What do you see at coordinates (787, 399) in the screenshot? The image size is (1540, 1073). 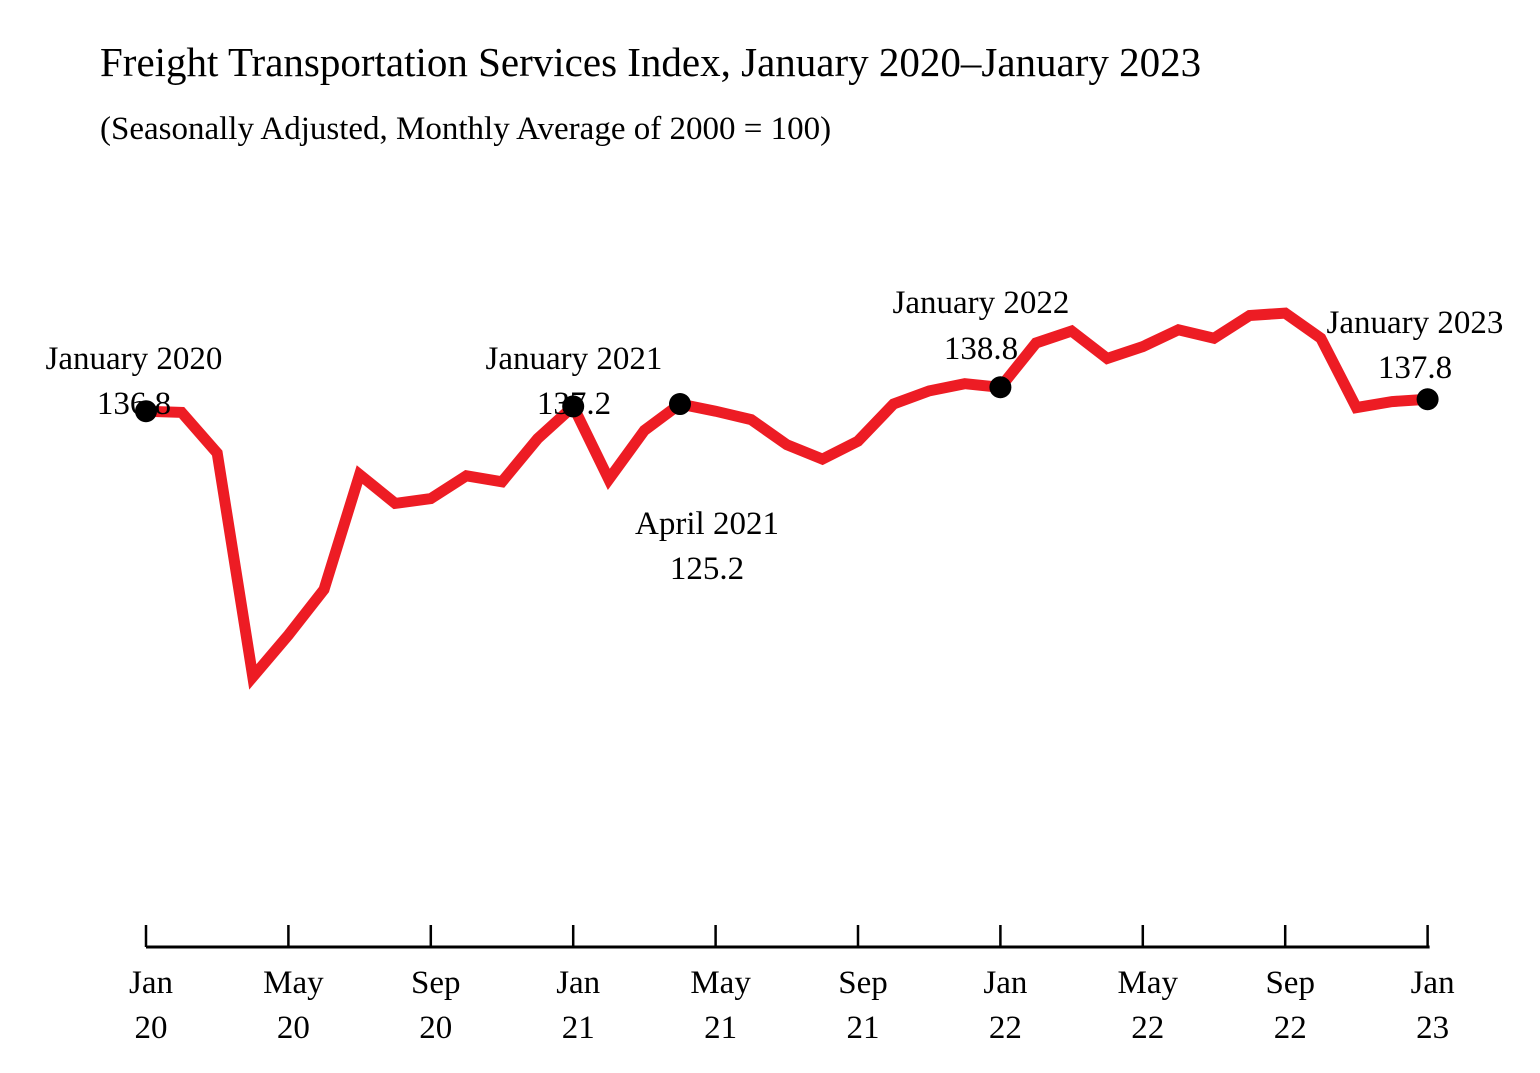 I see `marker-group` at bounding box center [787, 399].